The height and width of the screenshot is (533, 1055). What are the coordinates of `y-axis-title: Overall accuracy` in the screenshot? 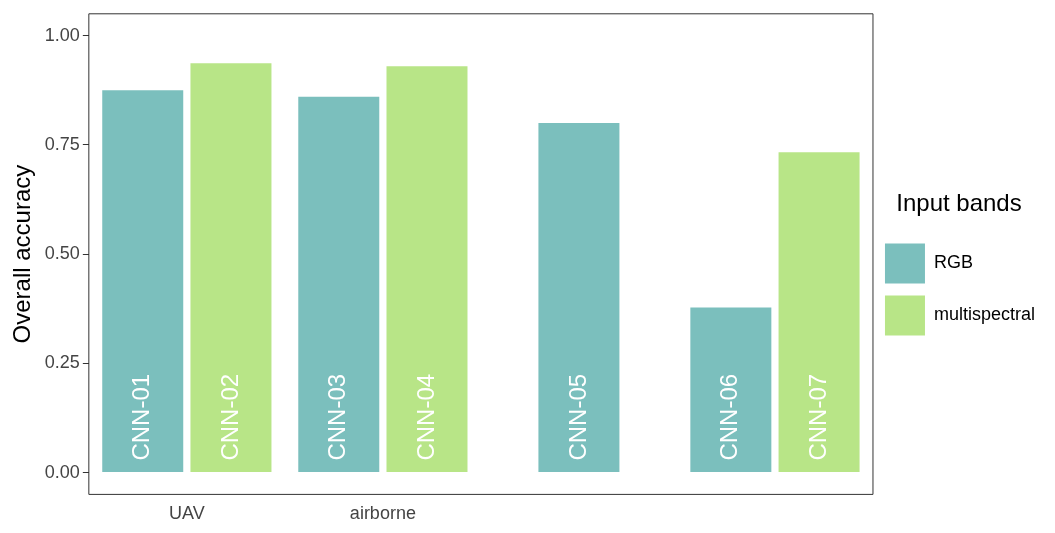 It's located at (22, 254).